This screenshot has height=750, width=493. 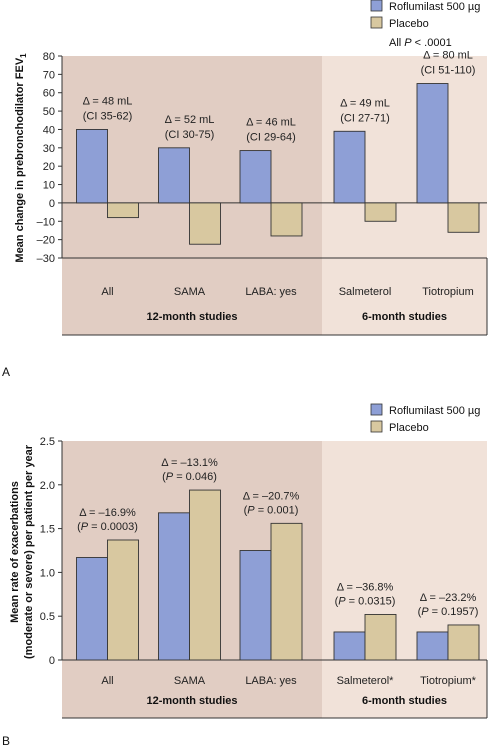 I want to click on p-value-annotation: (P = 0.001), so click(x=271, y=510).